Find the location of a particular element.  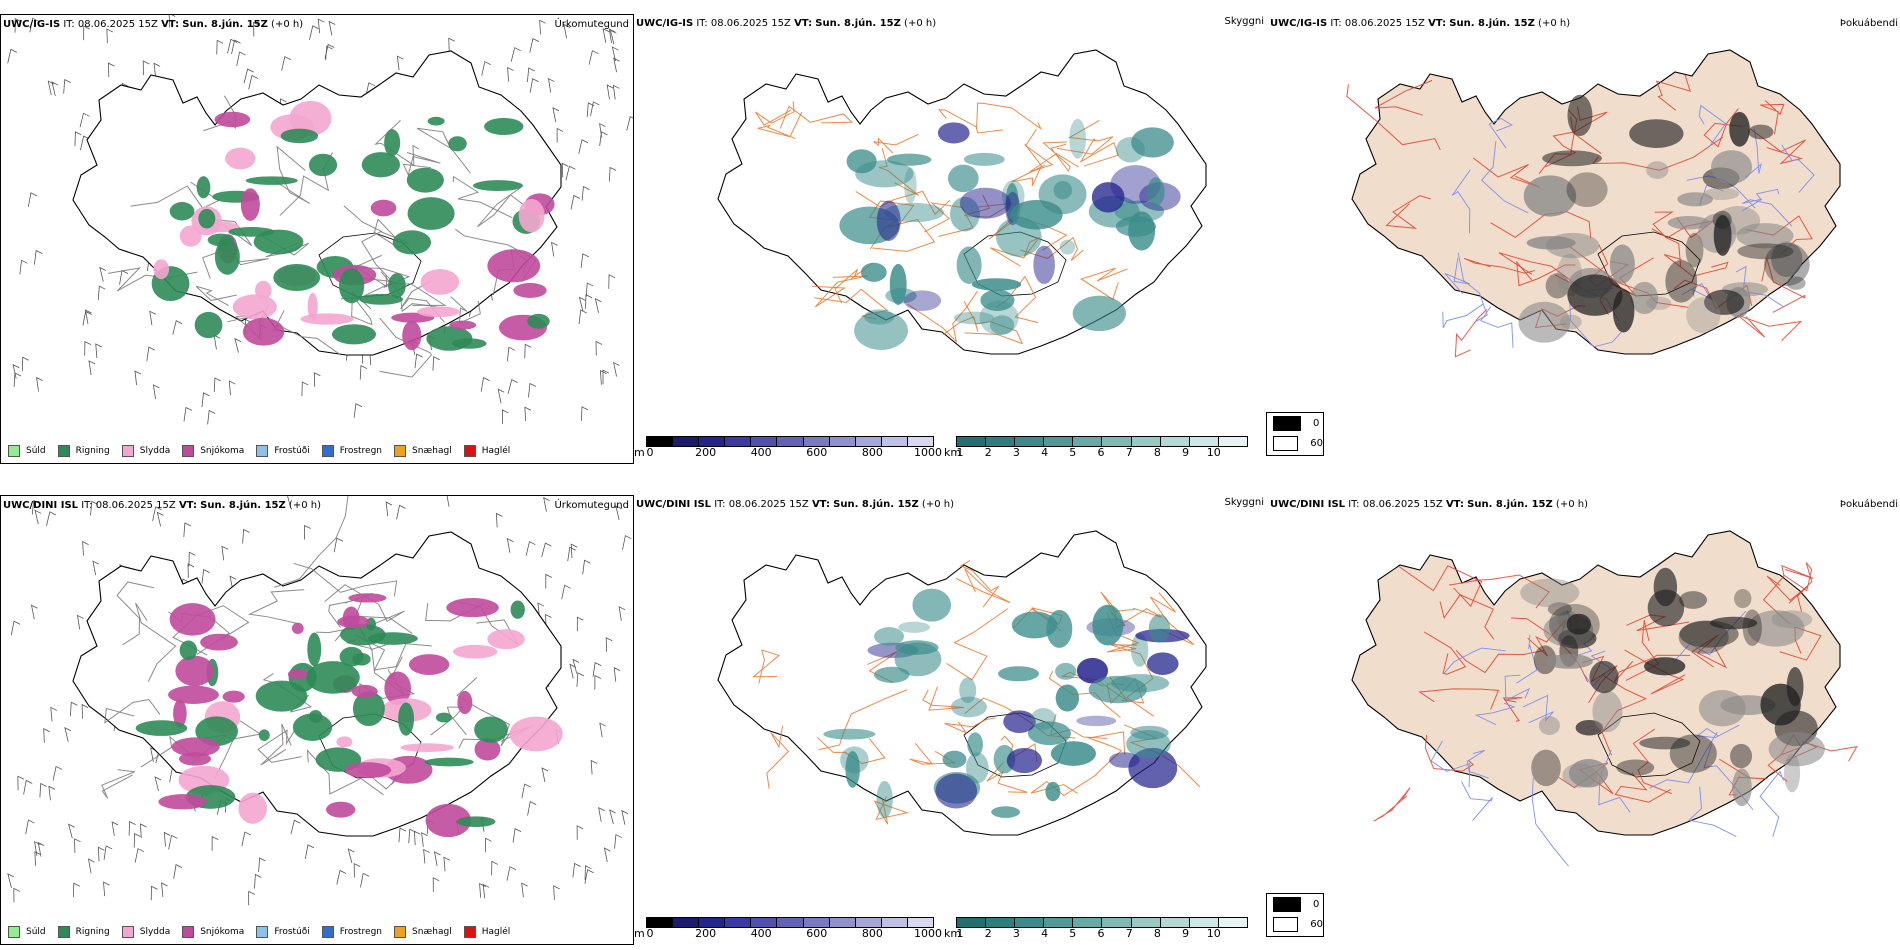

ceiling-colorbar: m 0 200 400 600 800 1000 is located at coordinates (788, 929).